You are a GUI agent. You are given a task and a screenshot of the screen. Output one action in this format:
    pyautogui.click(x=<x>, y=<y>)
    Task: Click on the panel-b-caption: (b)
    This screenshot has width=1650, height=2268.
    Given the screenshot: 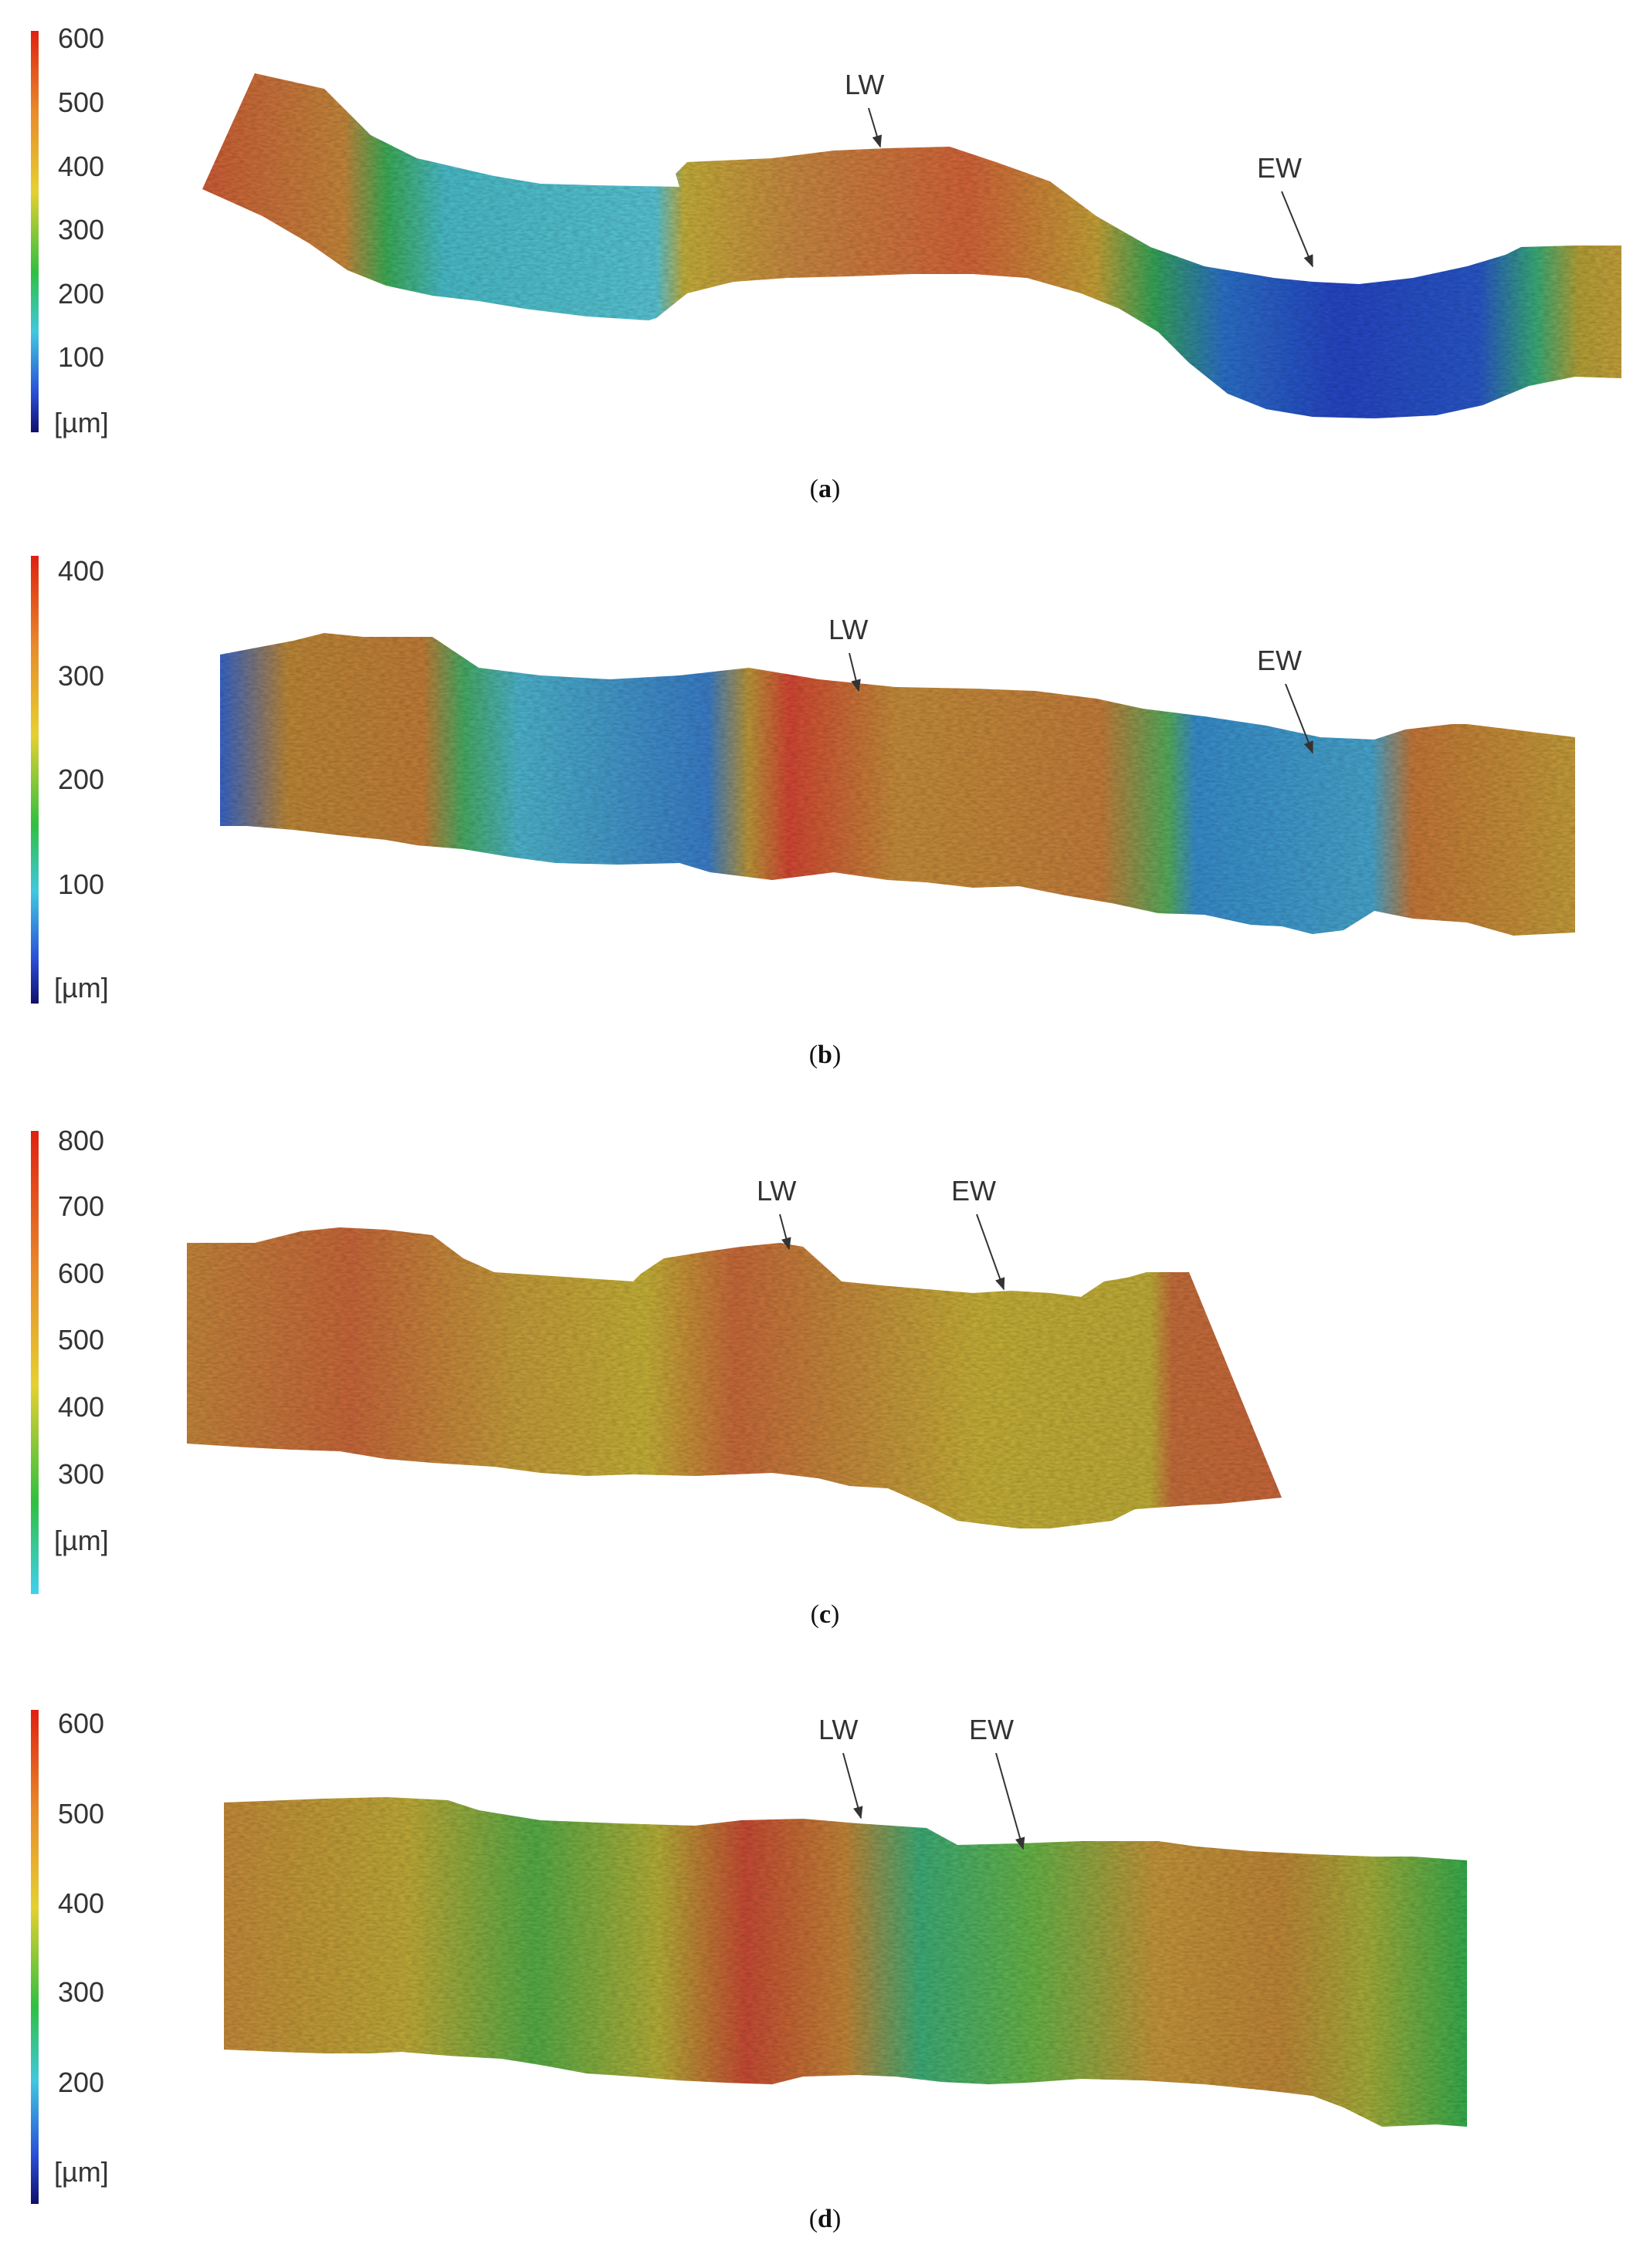 What is the action you would take?
    pyautogui.click(x=825, y=1055)
    